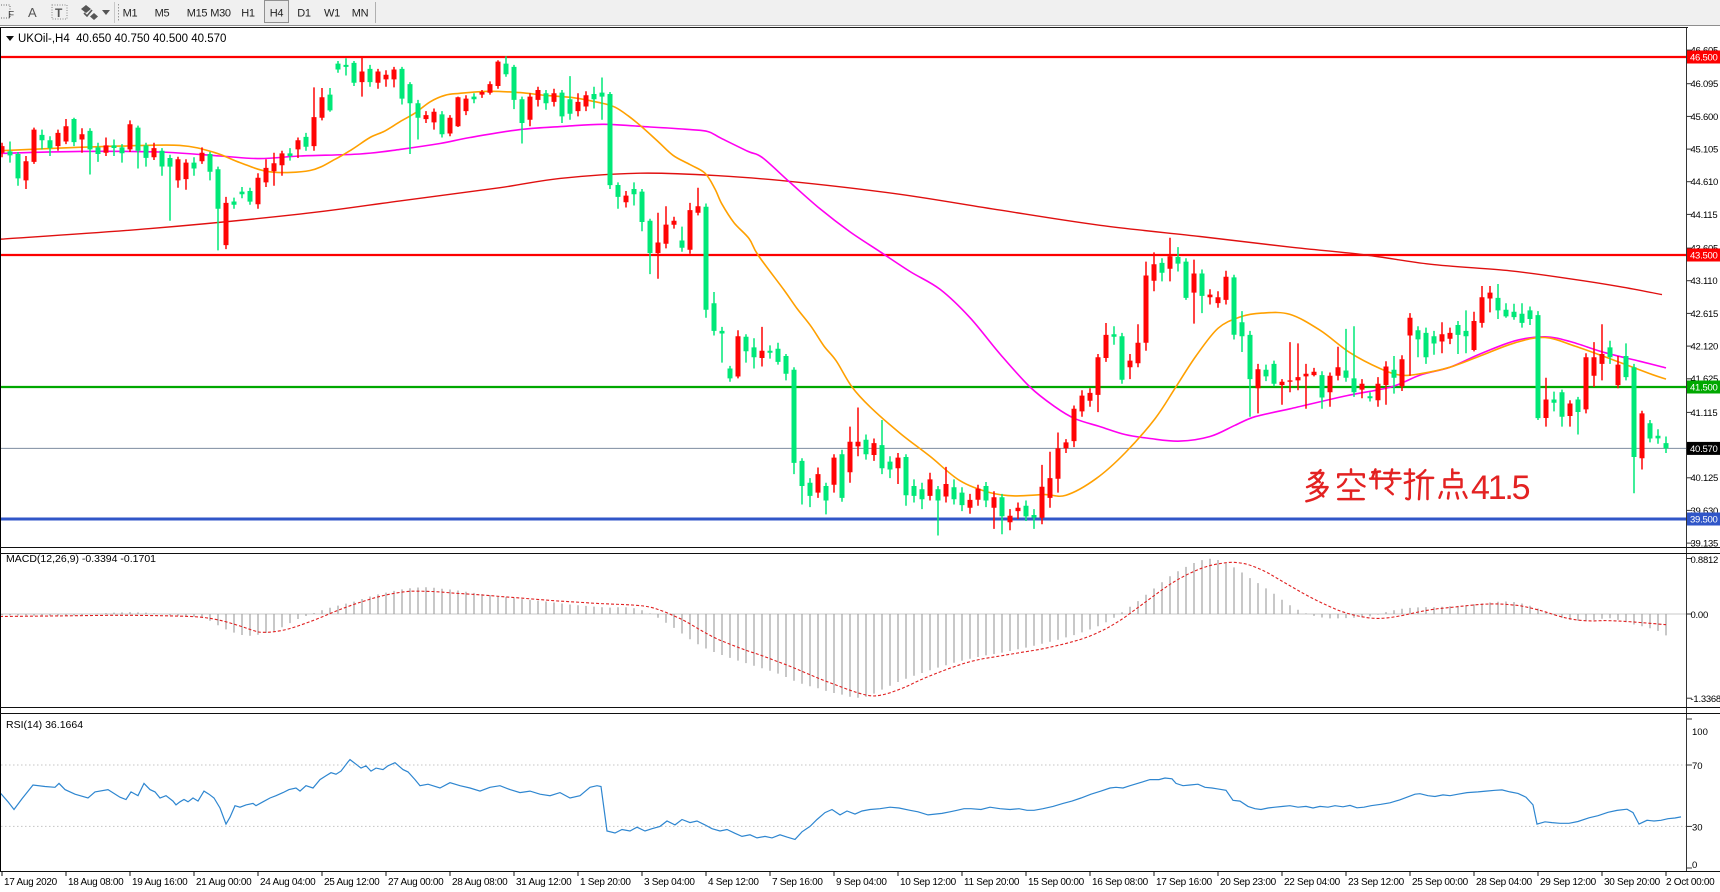  I want to click on svg-text: F, so click(11, 15).